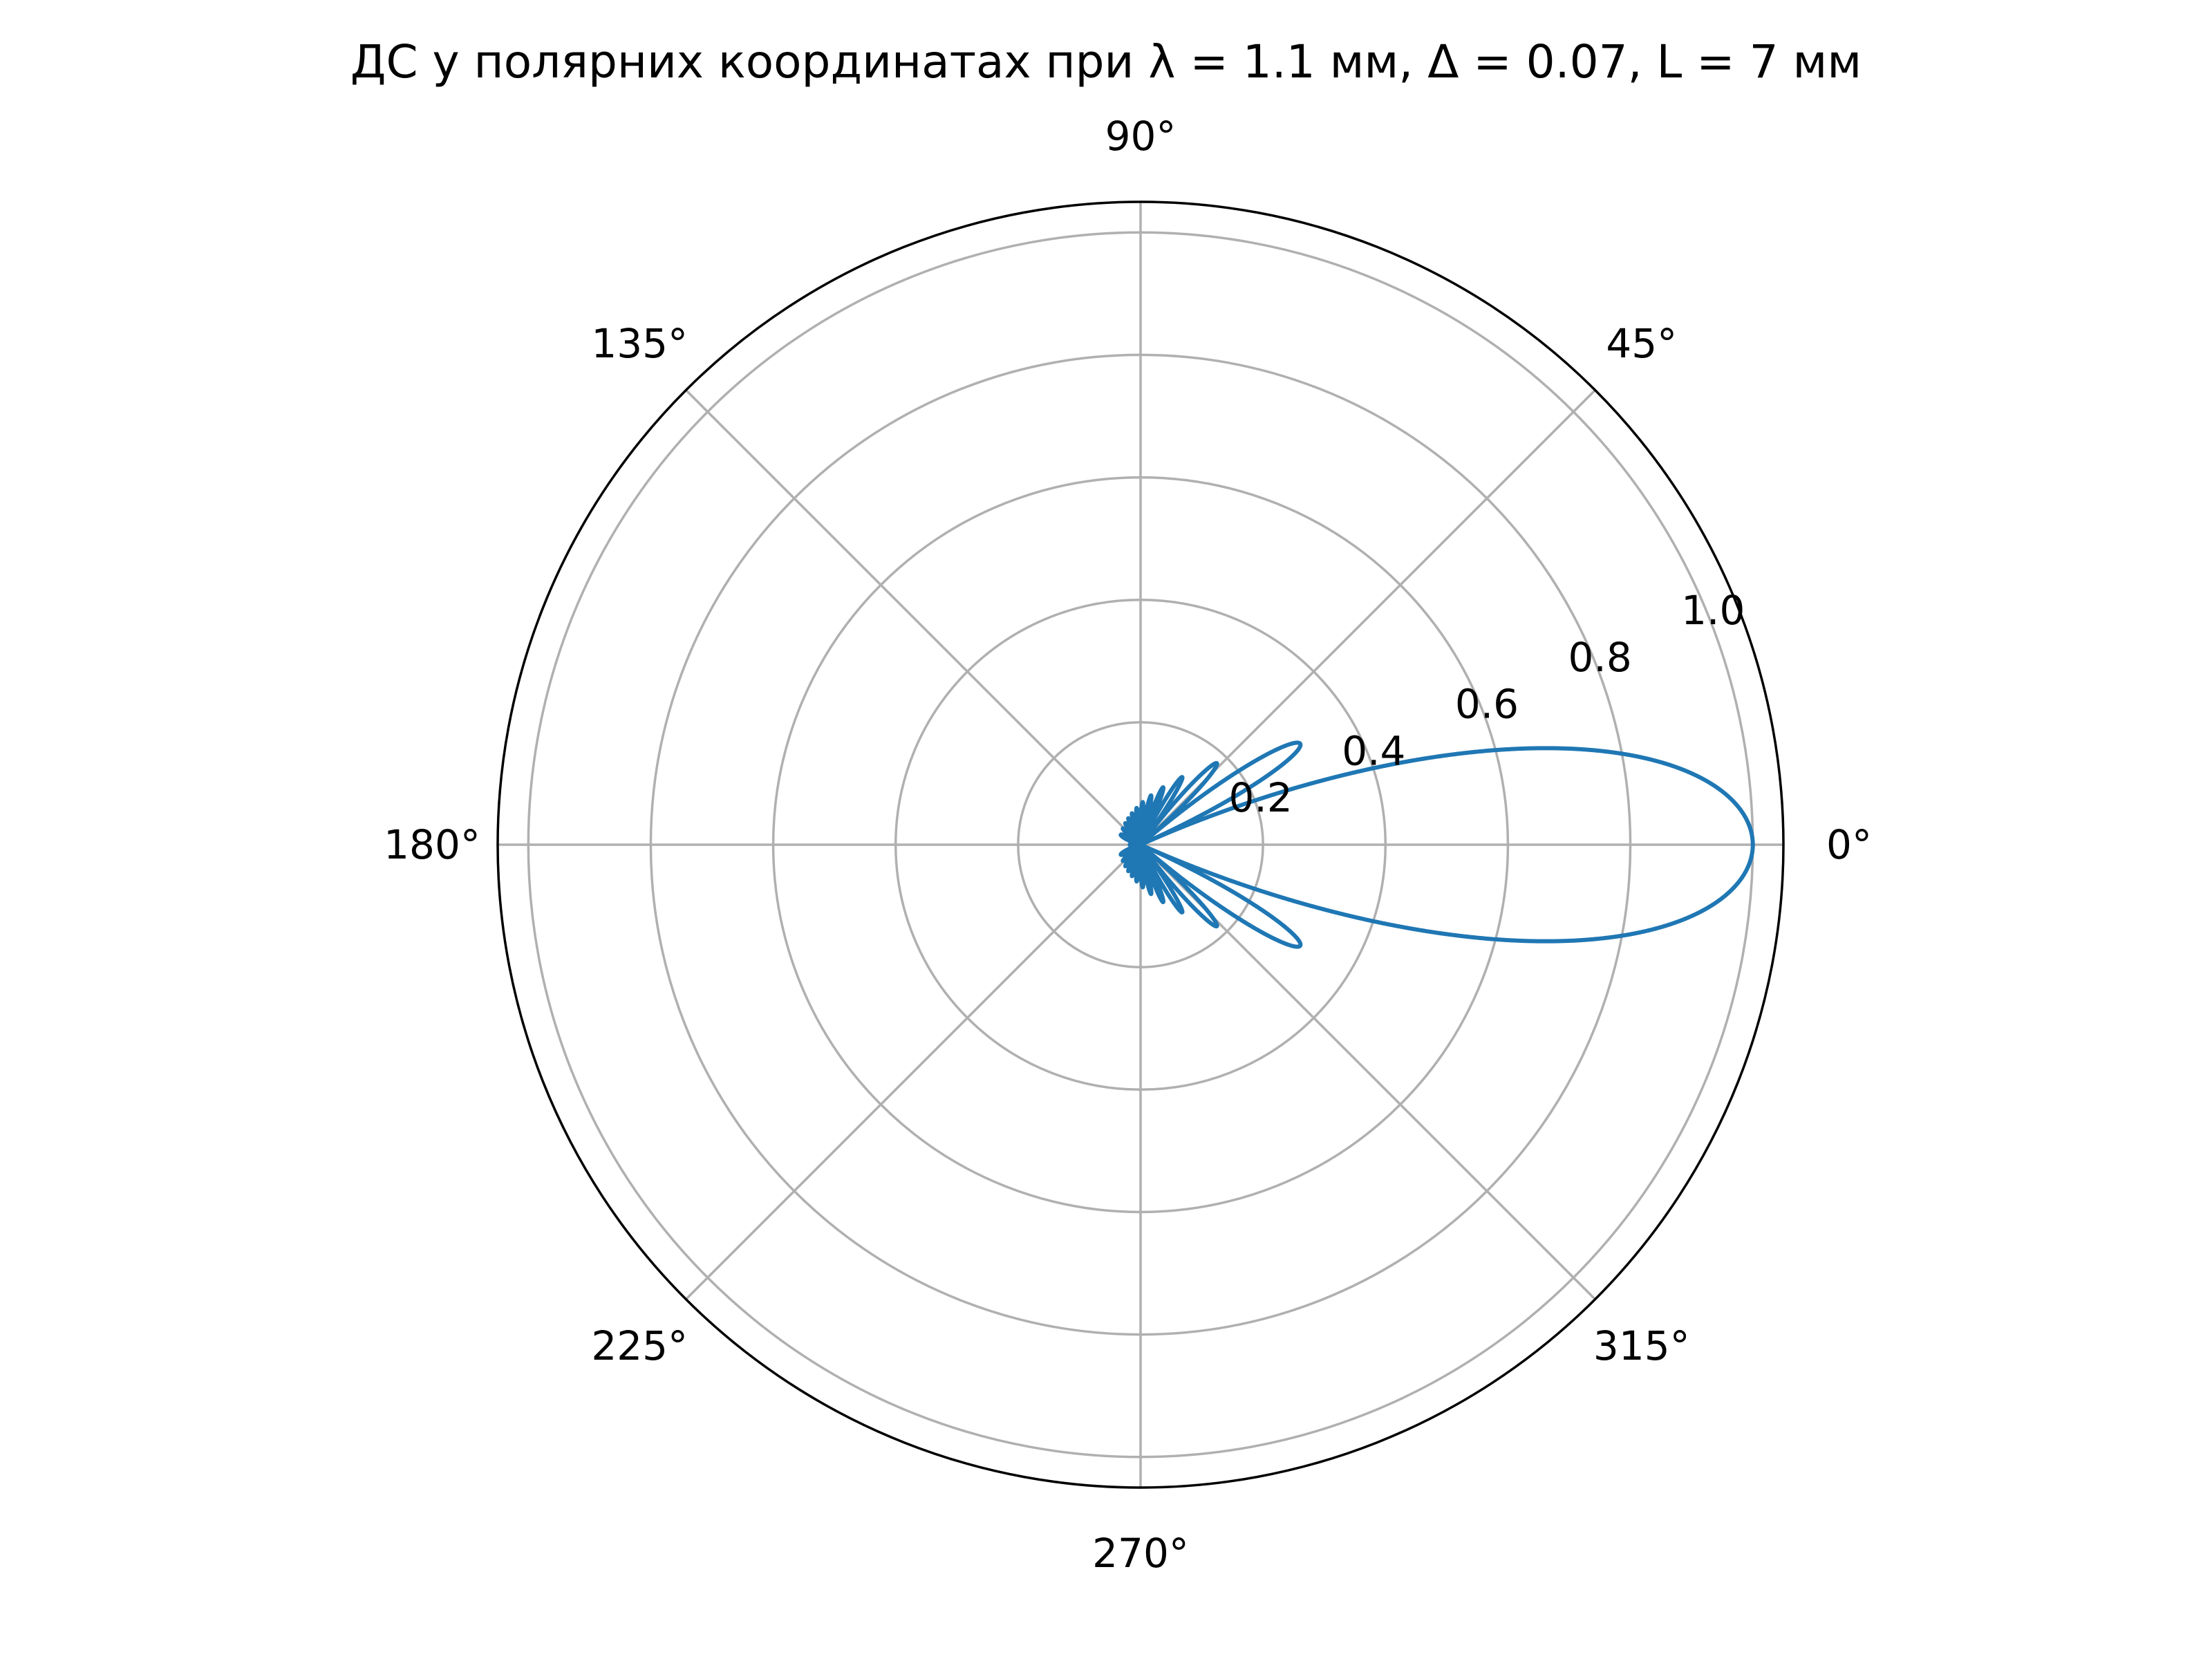 The image size is (2212, 1659). I want to click on angle-tick-label: 90°, so click(1141, 136).